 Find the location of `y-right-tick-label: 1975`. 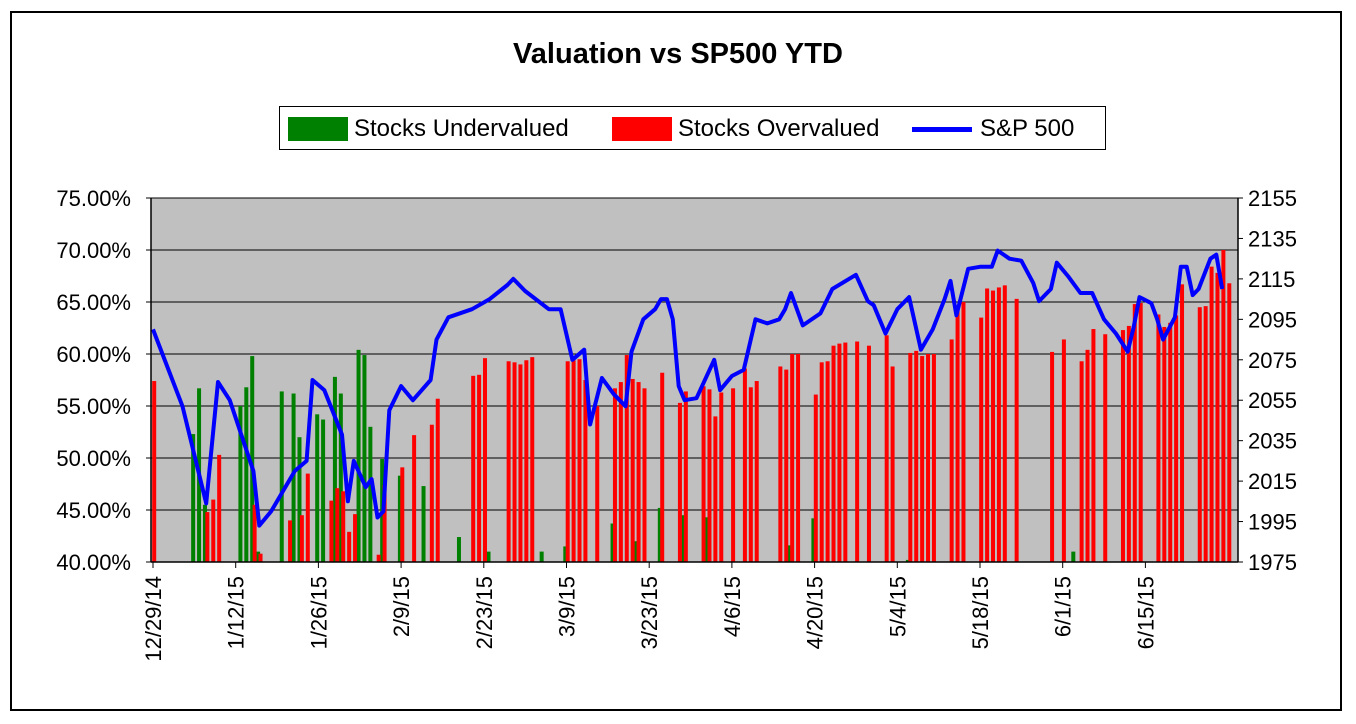

y-right-tick-label: 1975 is located at coordinates (1272, 562).